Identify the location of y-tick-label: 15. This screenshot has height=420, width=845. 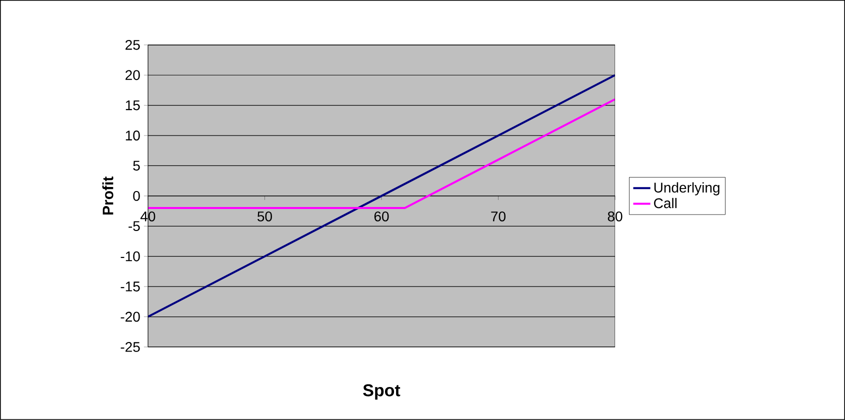
(133, 105).